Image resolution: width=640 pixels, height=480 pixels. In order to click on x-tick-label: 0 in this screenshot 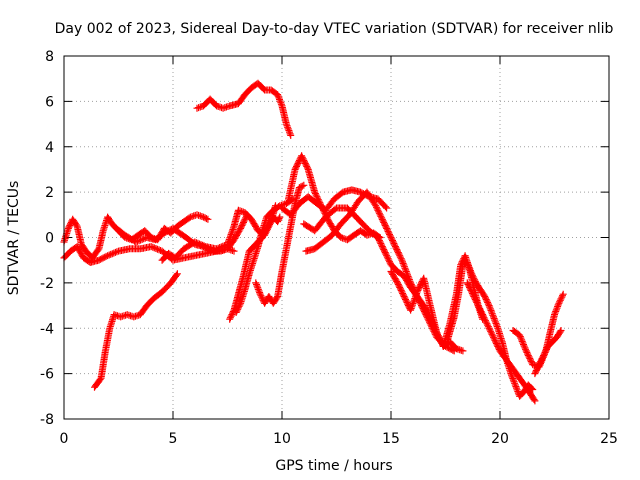, I will do `click(64, 439)`.